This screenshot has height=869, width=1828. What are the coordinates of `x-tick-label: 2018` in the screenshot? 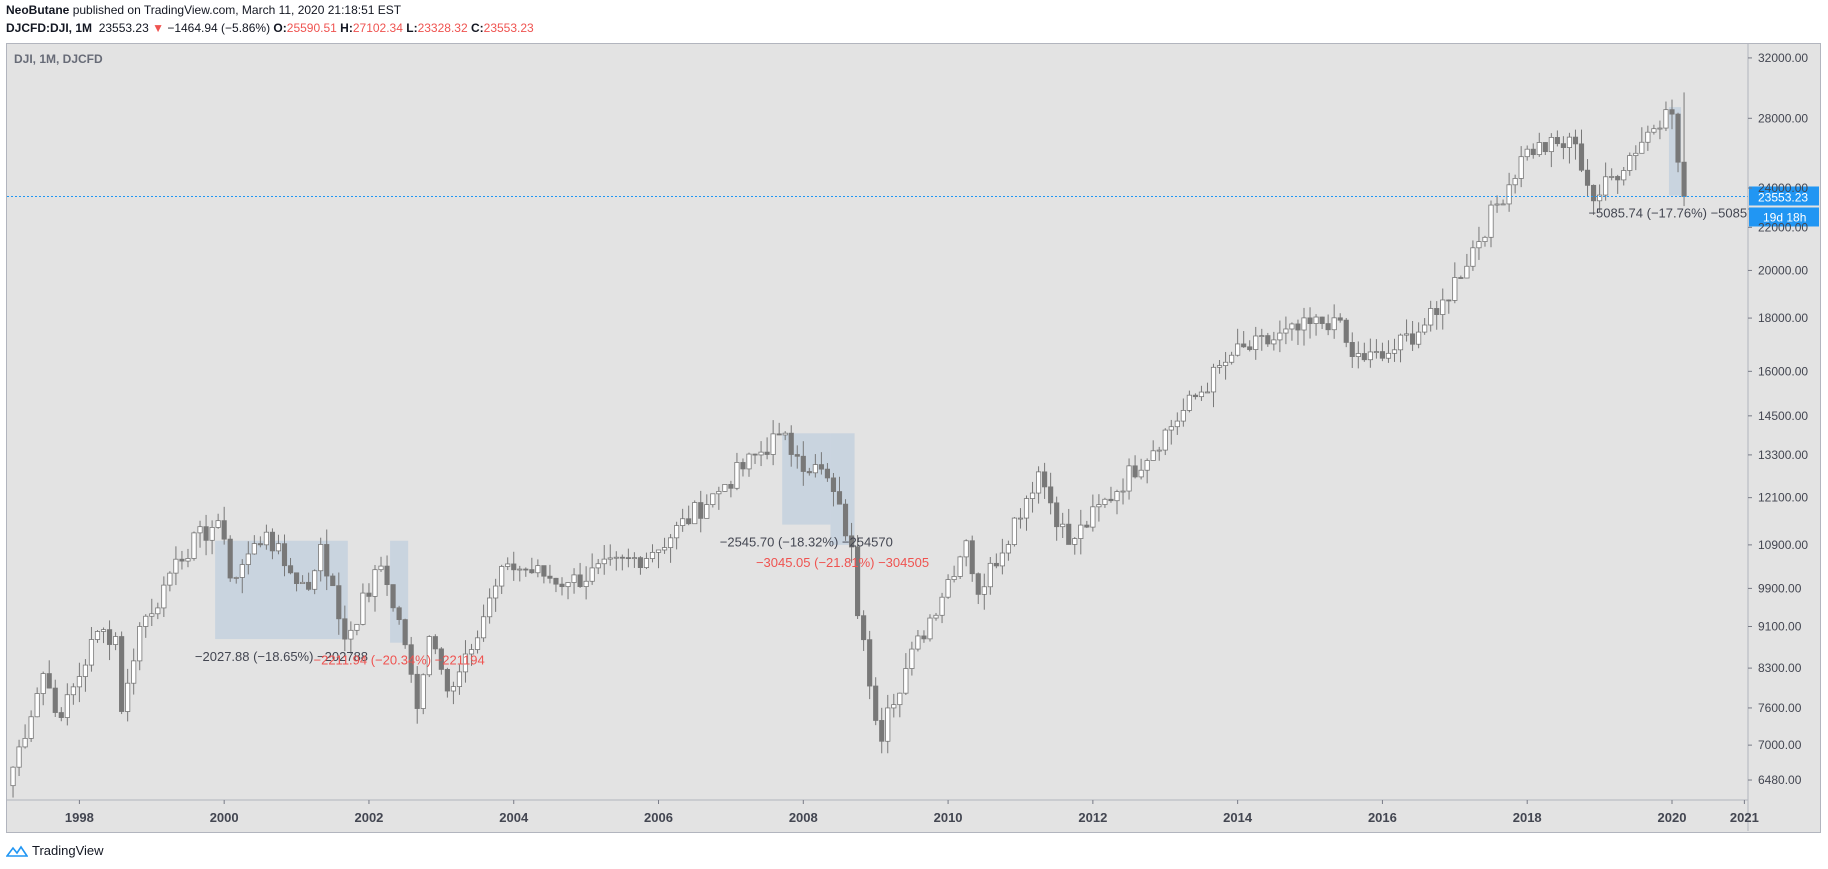 It's located at (1527, 817).